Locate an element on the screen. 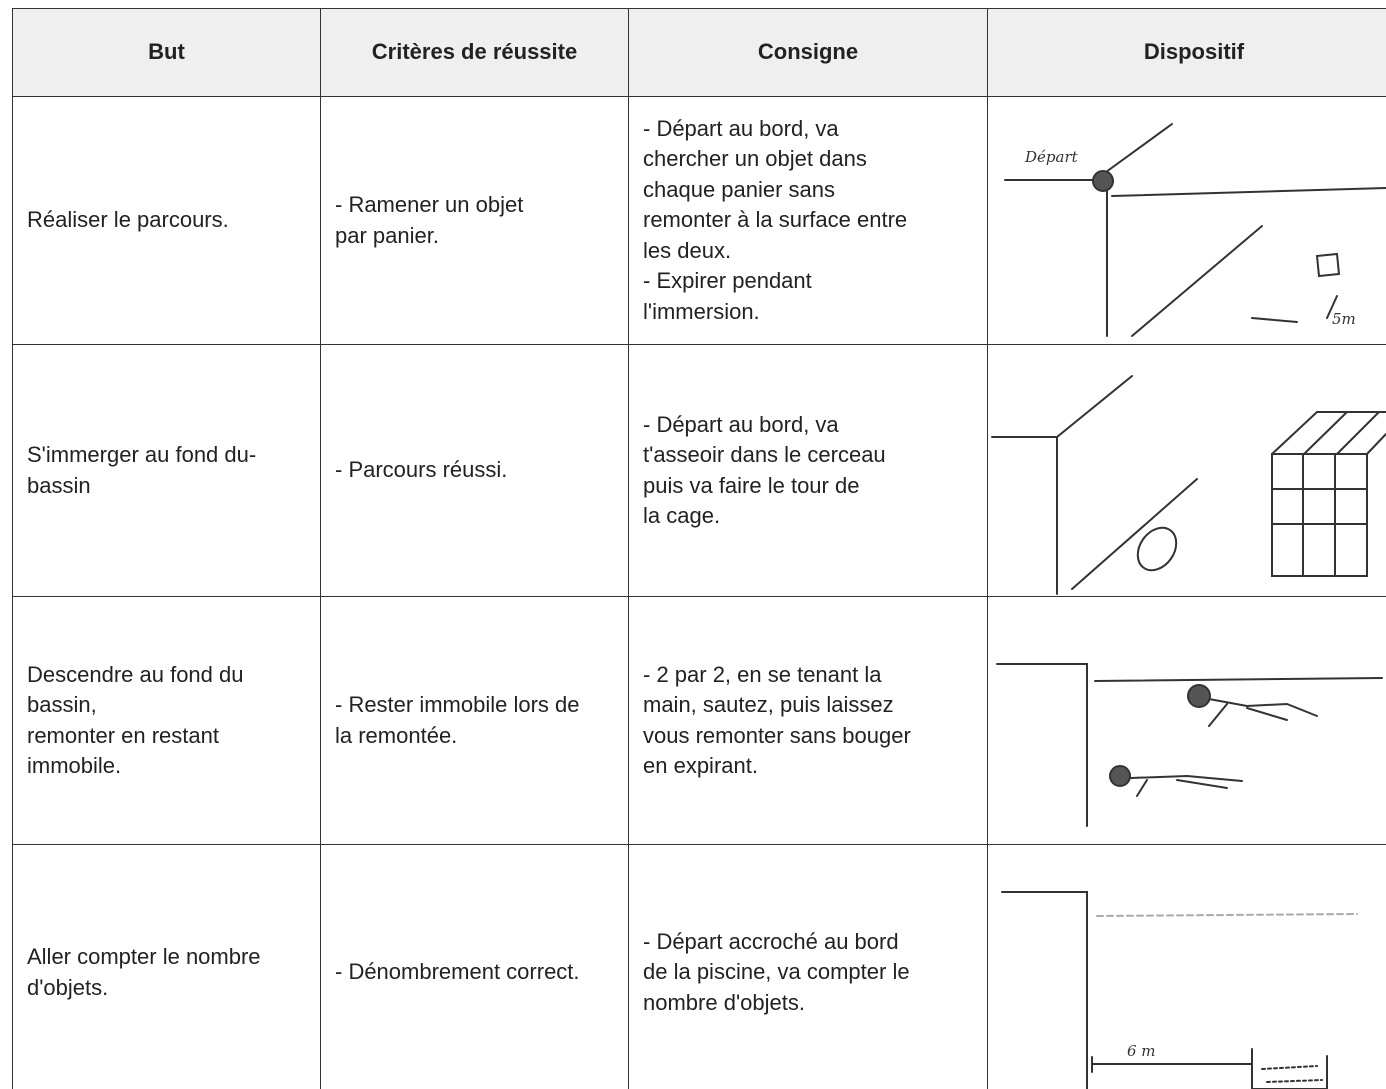 Image resolution: width=1386 pixels, height=1089 pixels. table-cell: - Ramener un objet par panier. is located at coordinates (474, 220).